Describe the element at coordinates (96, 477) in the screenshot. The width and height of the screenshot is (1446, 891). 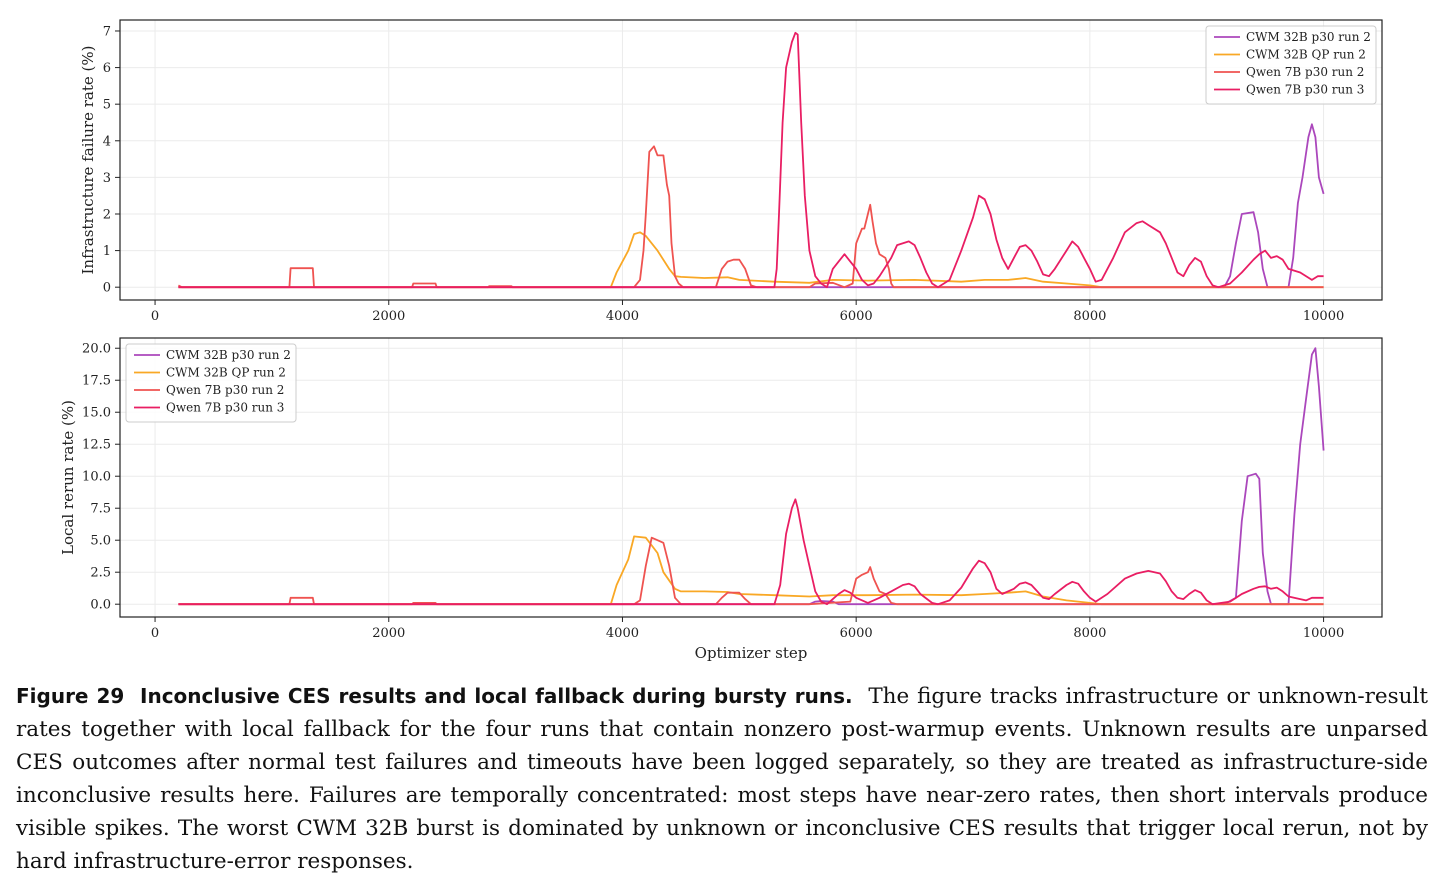
I see `y-tick-label: 10.0` at that location.